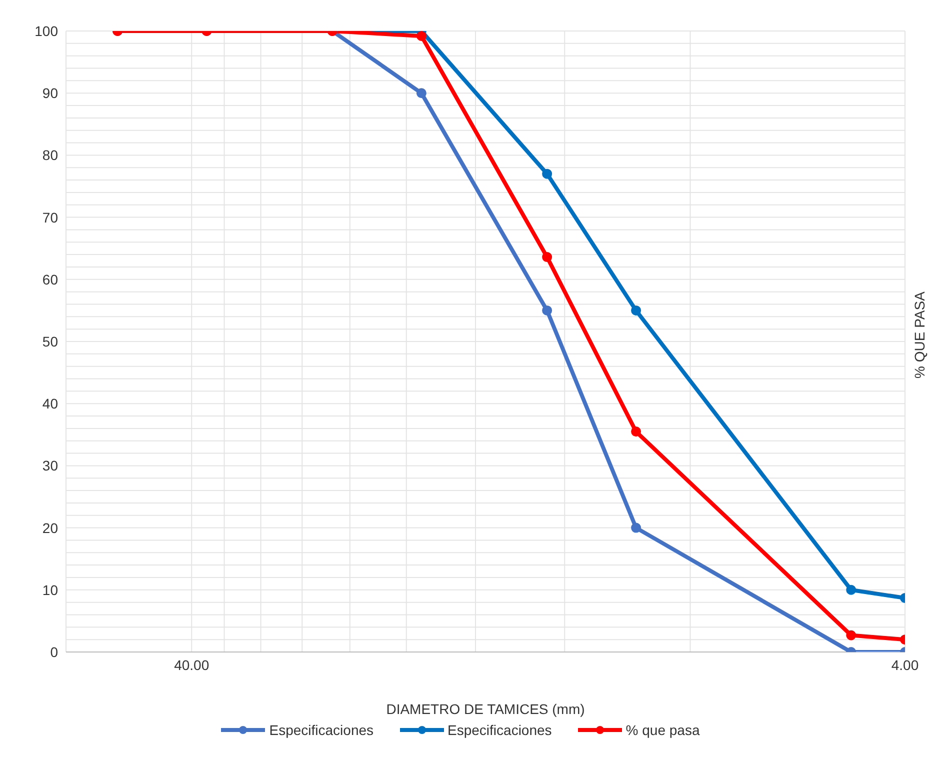  Describe the element at coordinates (50, 341) in the screenshot. I see `y-tick-label: 50` at that location.